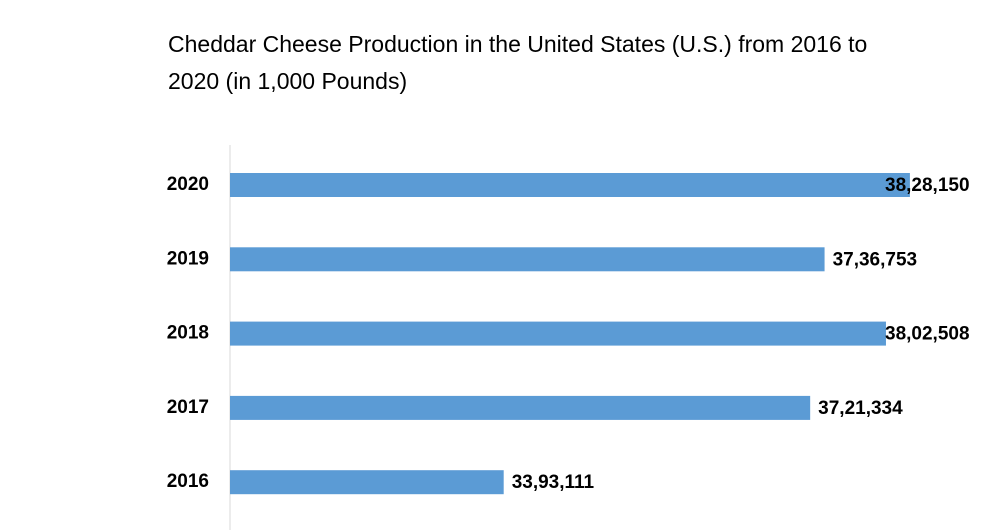 This screenshot has width=994, height=530. I want to click on data-label: 33,93,111, so click(553, 482).